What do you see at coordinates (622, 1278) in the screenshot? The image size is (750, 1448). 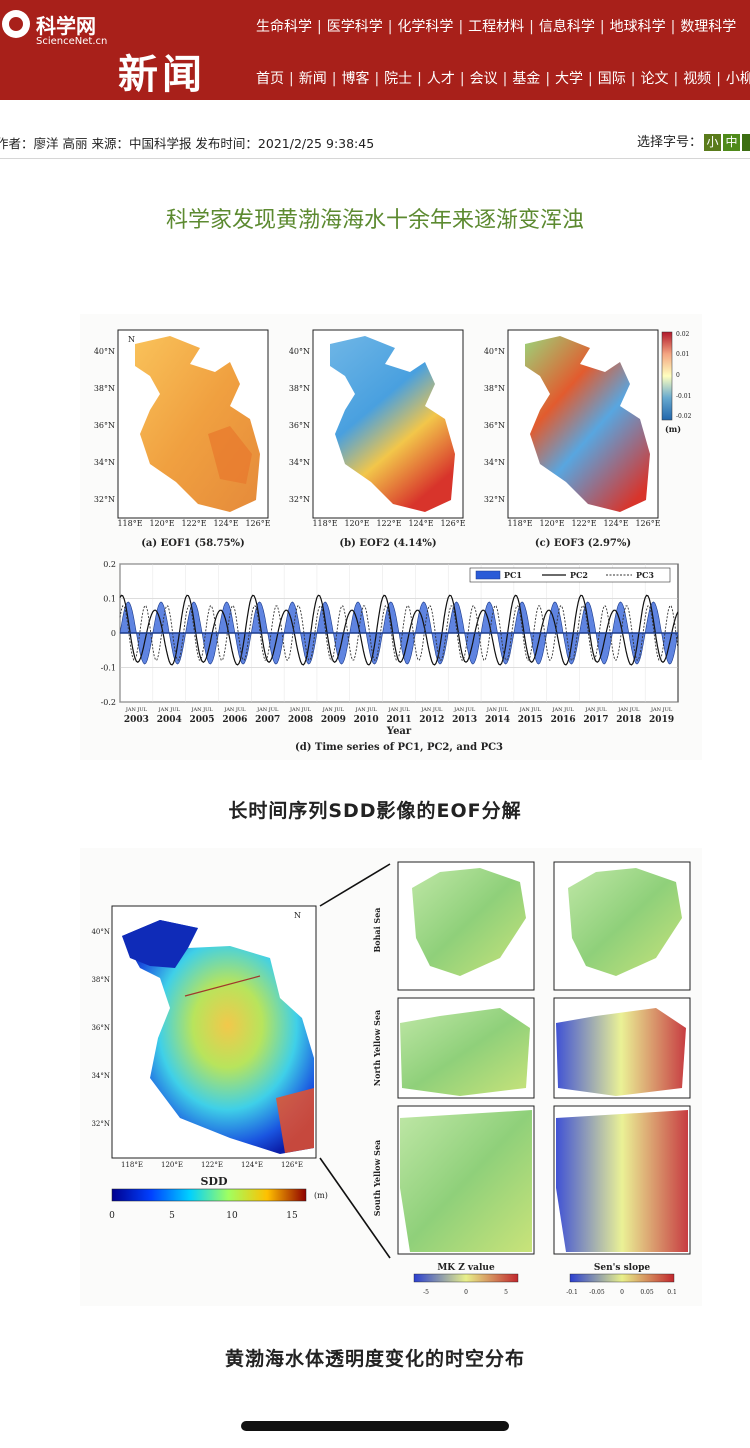 I see `sen-colorbar` at bounding box center [622, 1278].